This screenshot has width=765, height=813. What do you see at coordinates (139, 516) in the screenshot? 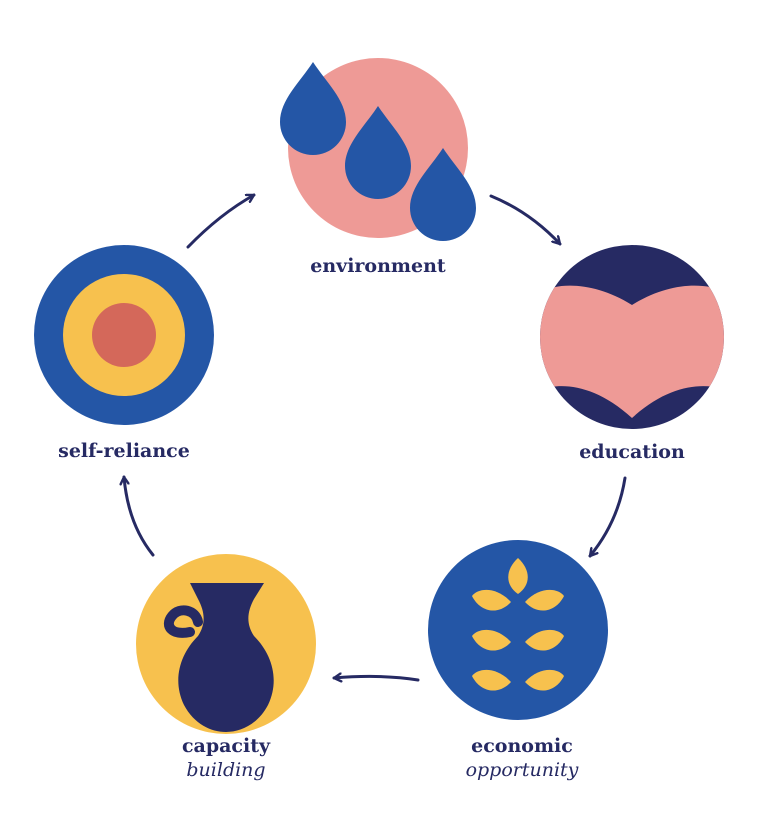
I see `arrow-capacity-to-self-reliance` at bounding box center [139, 516].